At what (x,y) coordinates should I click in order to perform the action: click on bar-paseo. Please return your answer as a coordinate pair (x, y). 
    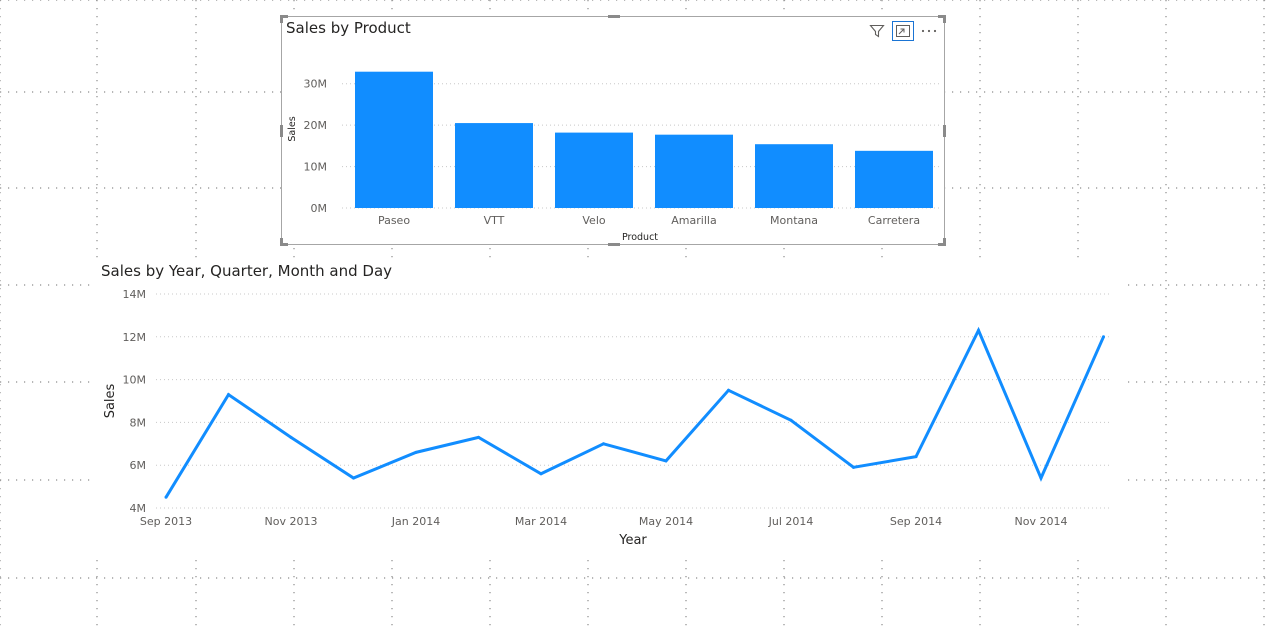
    Looking at the image, I should click on (394, 139).